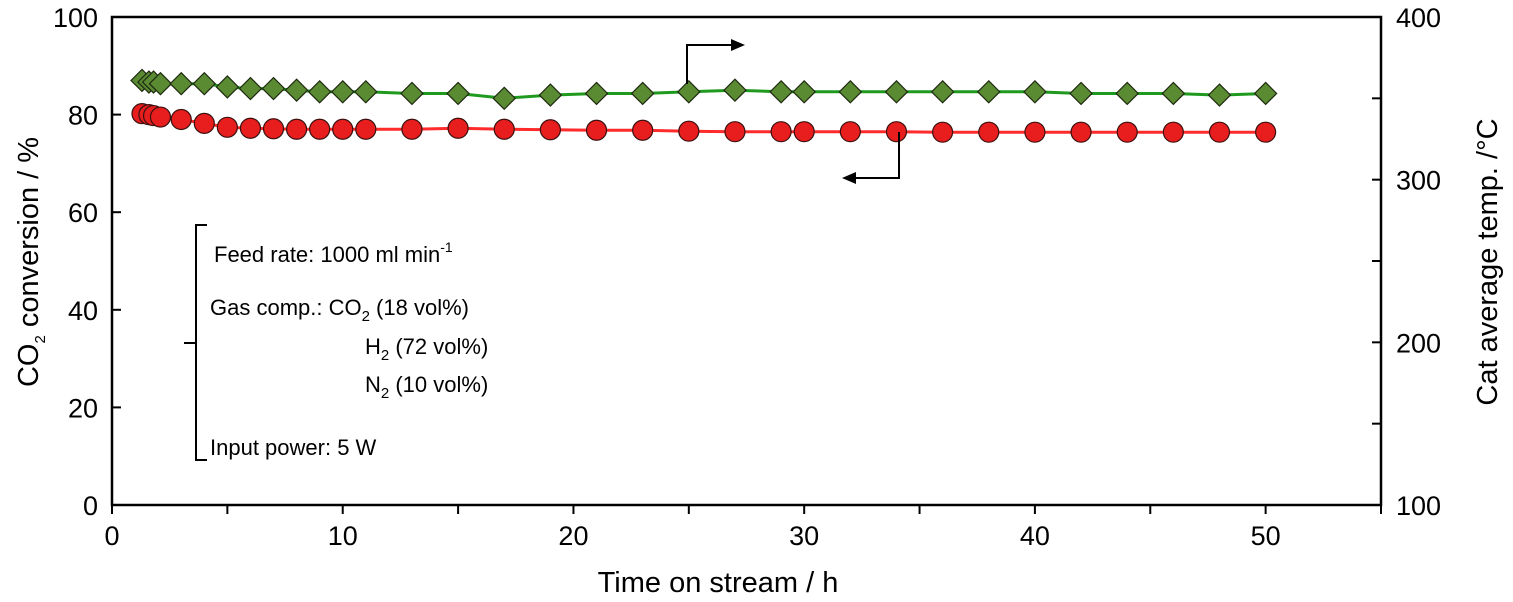  What do you see at coordinates (1488, 261) in the screenshot?
I see `y-right-axis-title: Cat average temp. /°C` at bounding box center [1488, 261].